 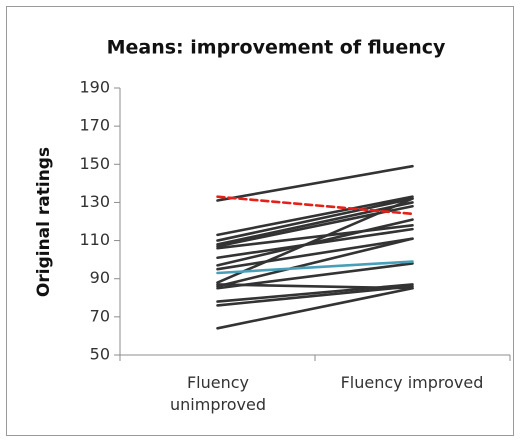 I want to click on x-tick-label: Fluency unimproved, so click(x=218, y=393).